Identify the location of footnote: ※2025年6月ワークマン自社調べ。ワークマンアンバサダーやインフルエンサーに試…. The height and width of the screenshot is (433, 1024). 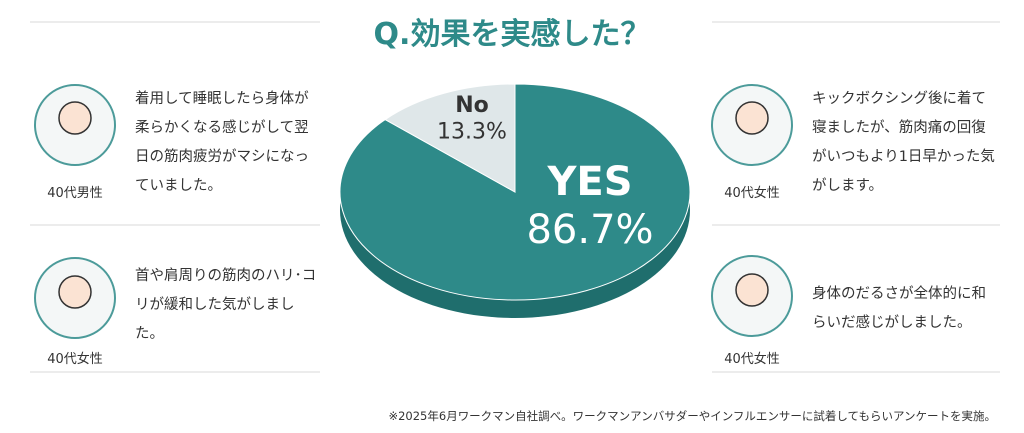
(692, 416).